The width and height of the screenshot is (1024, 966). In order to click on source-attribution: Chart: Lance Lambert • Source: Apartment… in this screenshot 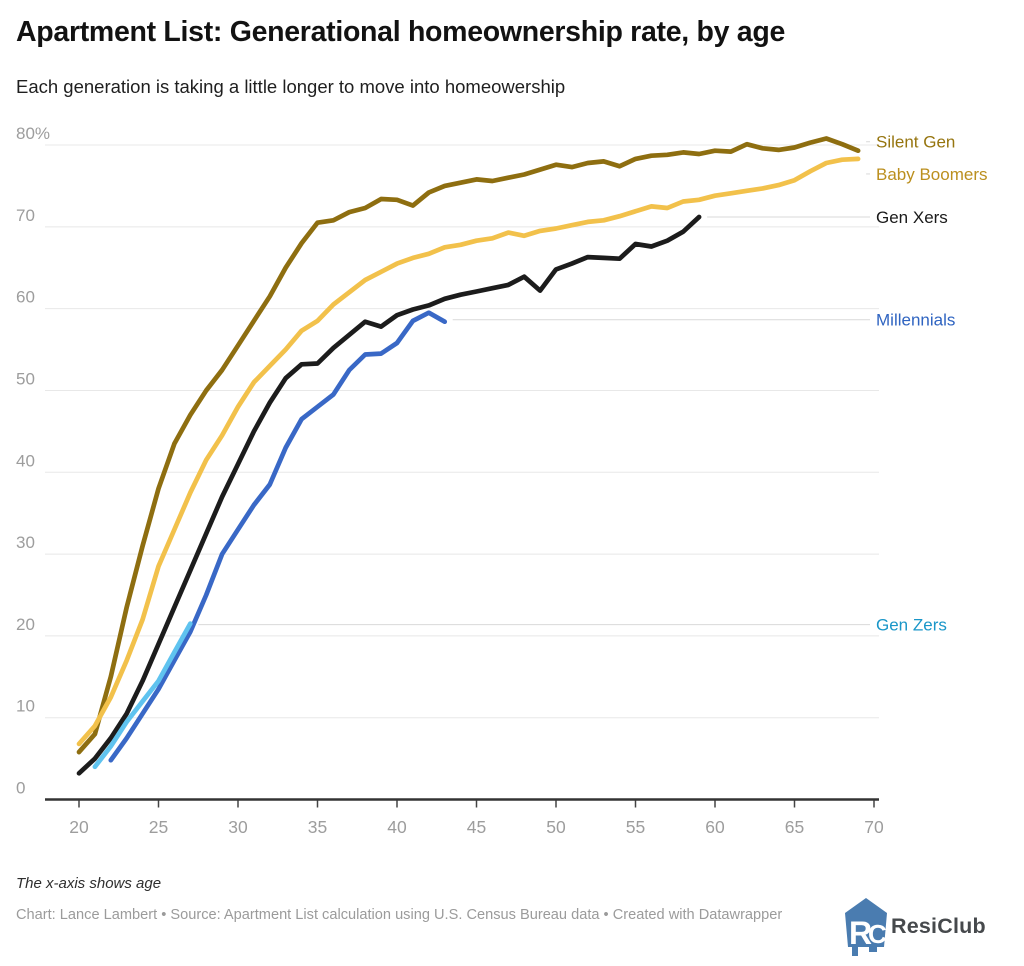, I will do `click(399, 915)`.